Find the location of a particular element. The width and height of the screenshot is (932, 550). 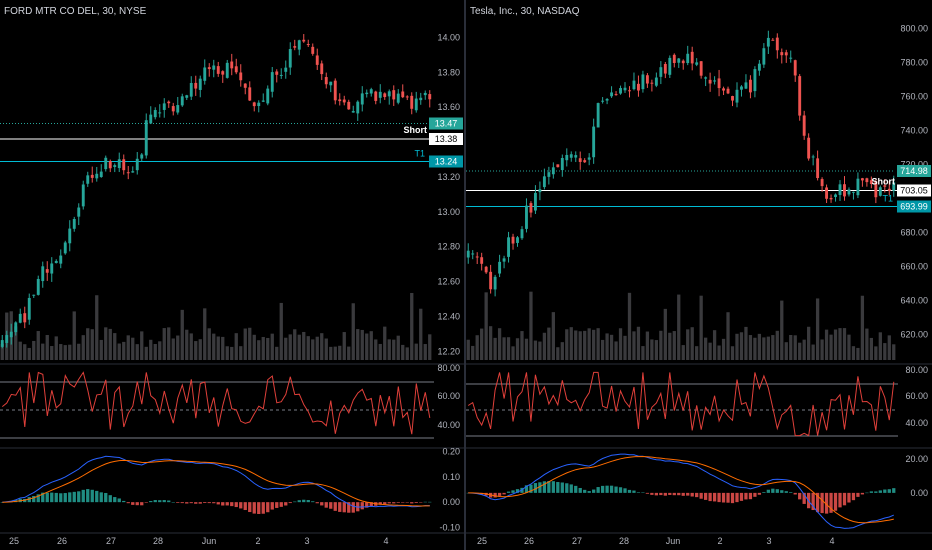

date-tick-label: 2 is located at coordinates (257, 541).